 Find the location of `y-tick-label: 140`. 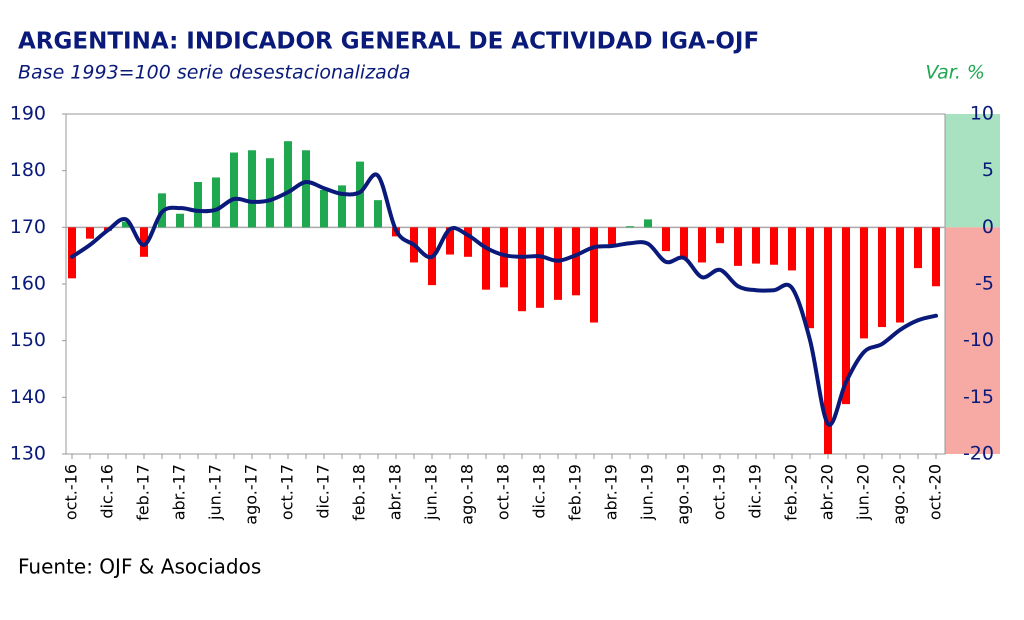

y-tick-label: 140 is located at coordinates (28, 397).